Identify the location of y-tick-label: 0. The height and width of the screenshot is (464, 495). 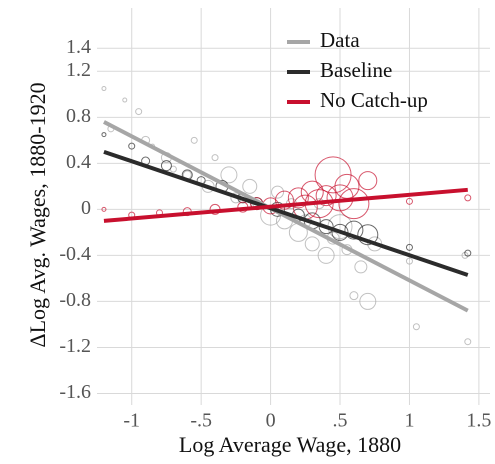
(86, 208).